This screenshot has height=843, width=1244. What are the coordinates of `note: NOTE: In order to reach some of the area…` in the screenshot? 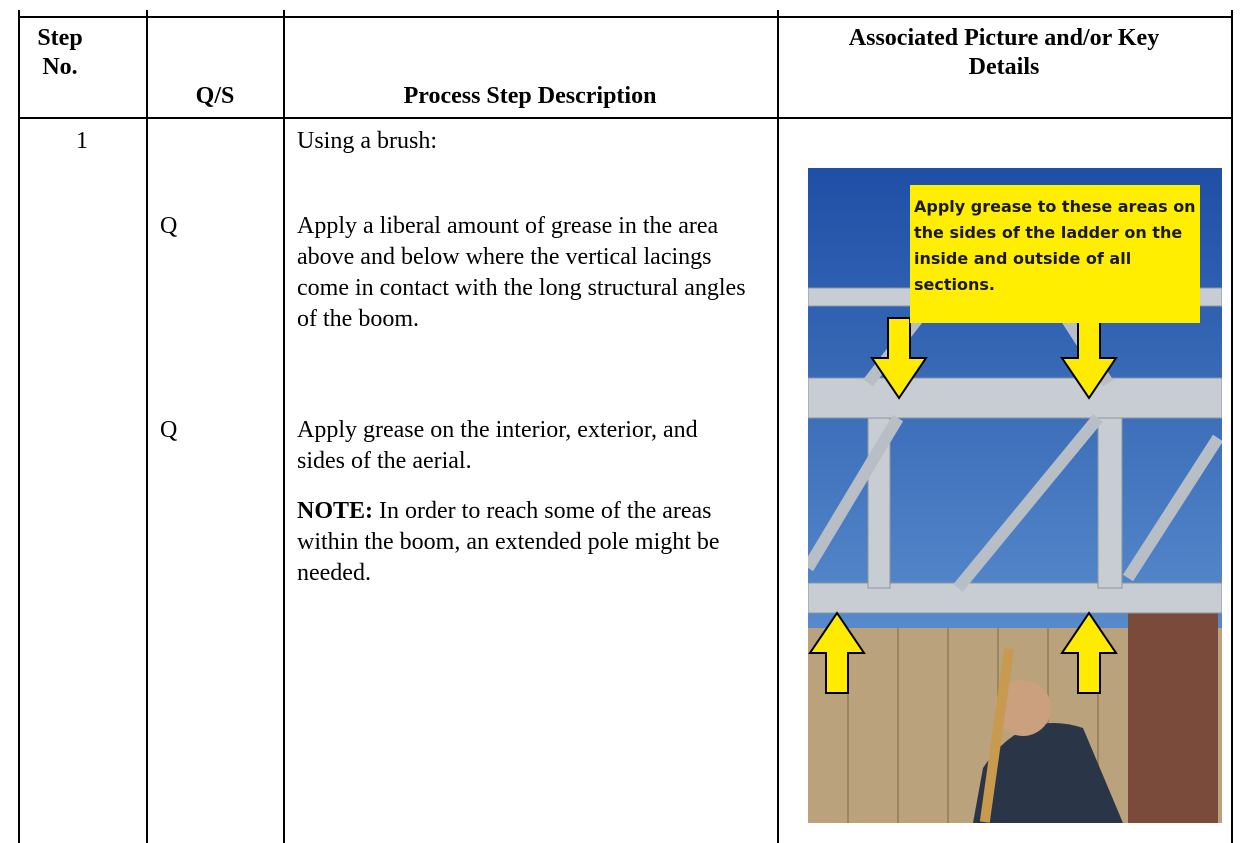 It's located at (532, 542).